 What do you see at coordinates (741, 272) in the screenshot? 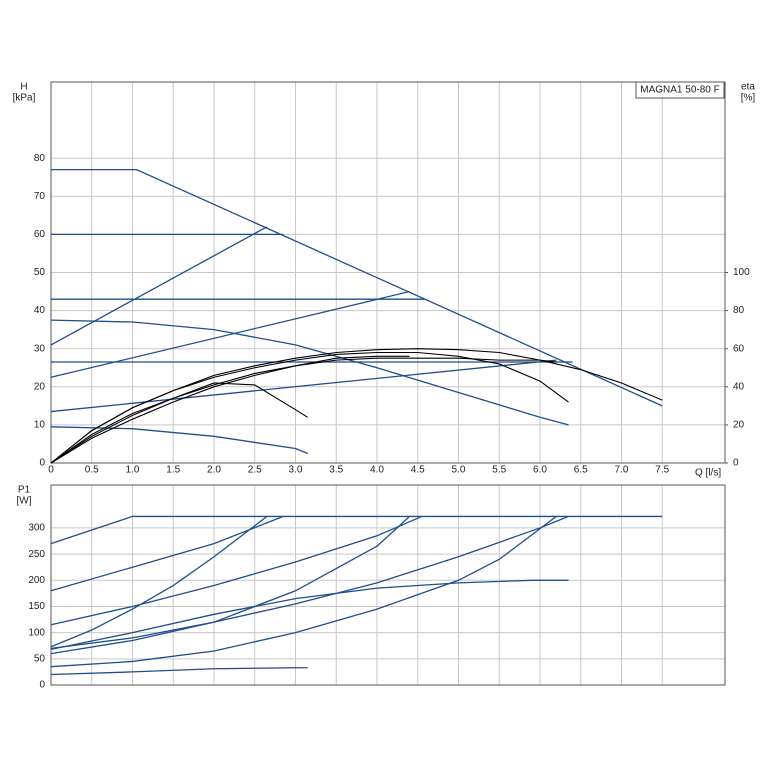
I see `y2-tick-label: 100` at bounding box center [741, 272].